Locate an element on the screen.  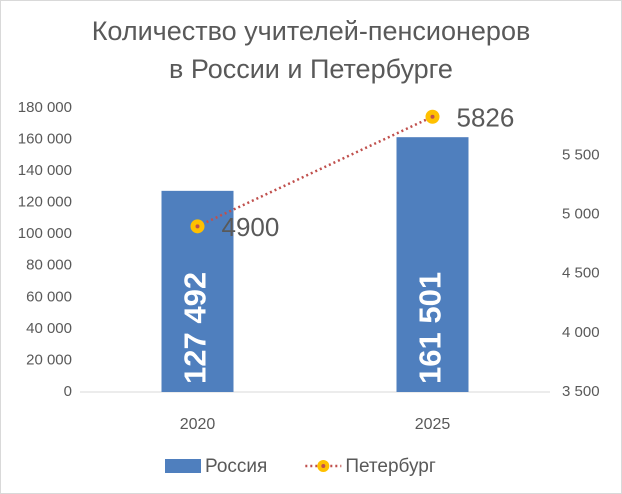
x-tick-label: 2020 is located at coordinates (198, 424).